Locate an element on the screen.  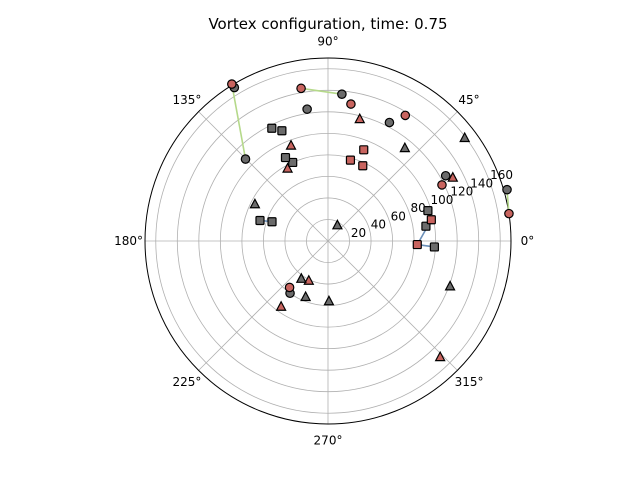
angle-tick-label: 0° is located at coordinates (528, 241).